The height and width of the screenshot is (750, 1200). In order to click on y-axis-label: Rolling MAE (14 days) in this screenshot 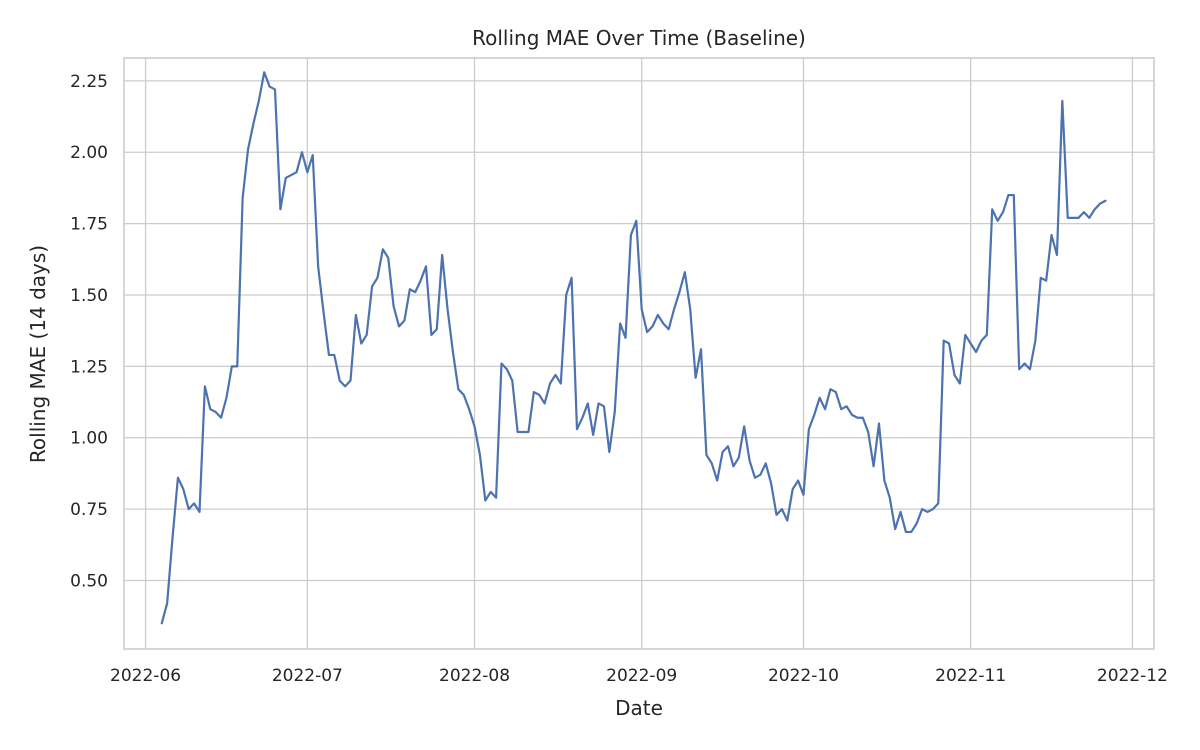, I will do `click(38, 354)`.